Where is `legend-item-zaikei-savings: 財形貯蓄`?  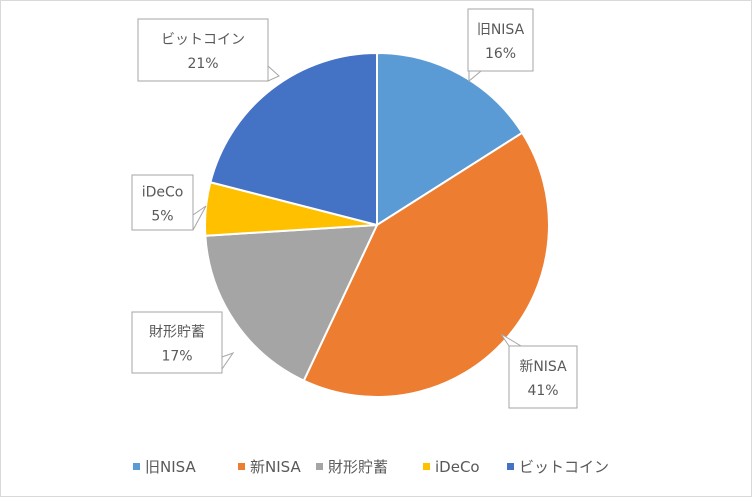 legend-item-zaikei-savings: 財形貯蓄 is located at coordinates (352, 467).